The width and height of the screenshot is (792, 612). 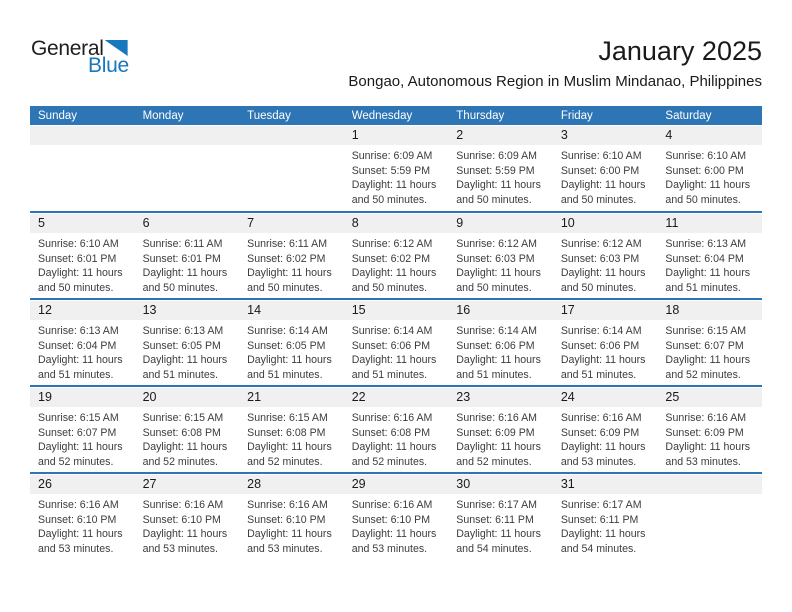 What do you see at coordinates (77, 258) in the screenshot?
I see `sunset-text: Sunset: 6:01 PM` at bounding box center [77, 258].